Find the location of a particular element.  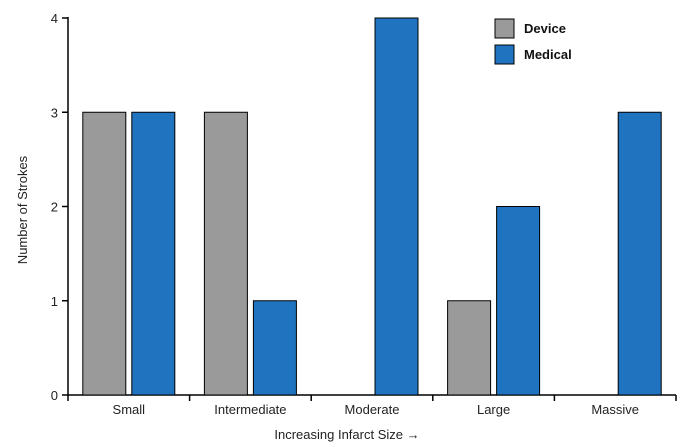

y-tick-label: 2 is located at coordinates (54, 207).